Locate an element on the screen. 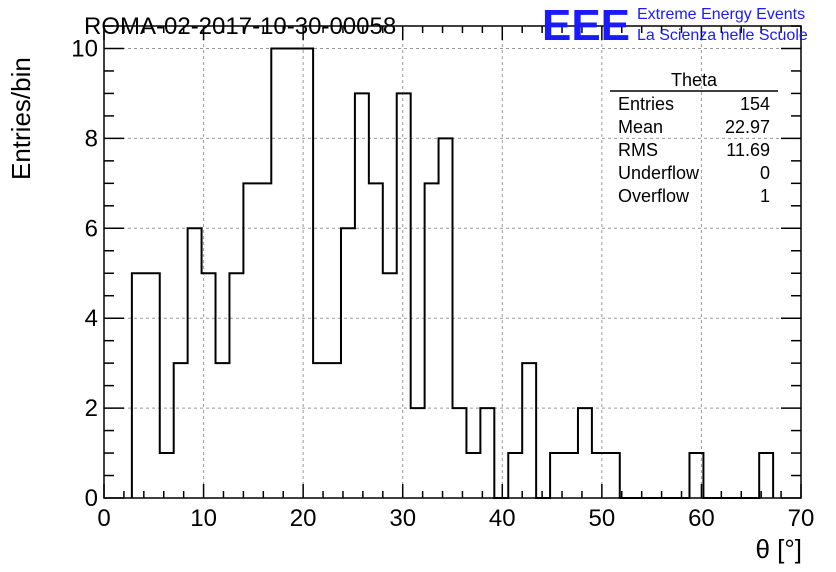  stats-label: Underflow is located at coordinates (659, 173).